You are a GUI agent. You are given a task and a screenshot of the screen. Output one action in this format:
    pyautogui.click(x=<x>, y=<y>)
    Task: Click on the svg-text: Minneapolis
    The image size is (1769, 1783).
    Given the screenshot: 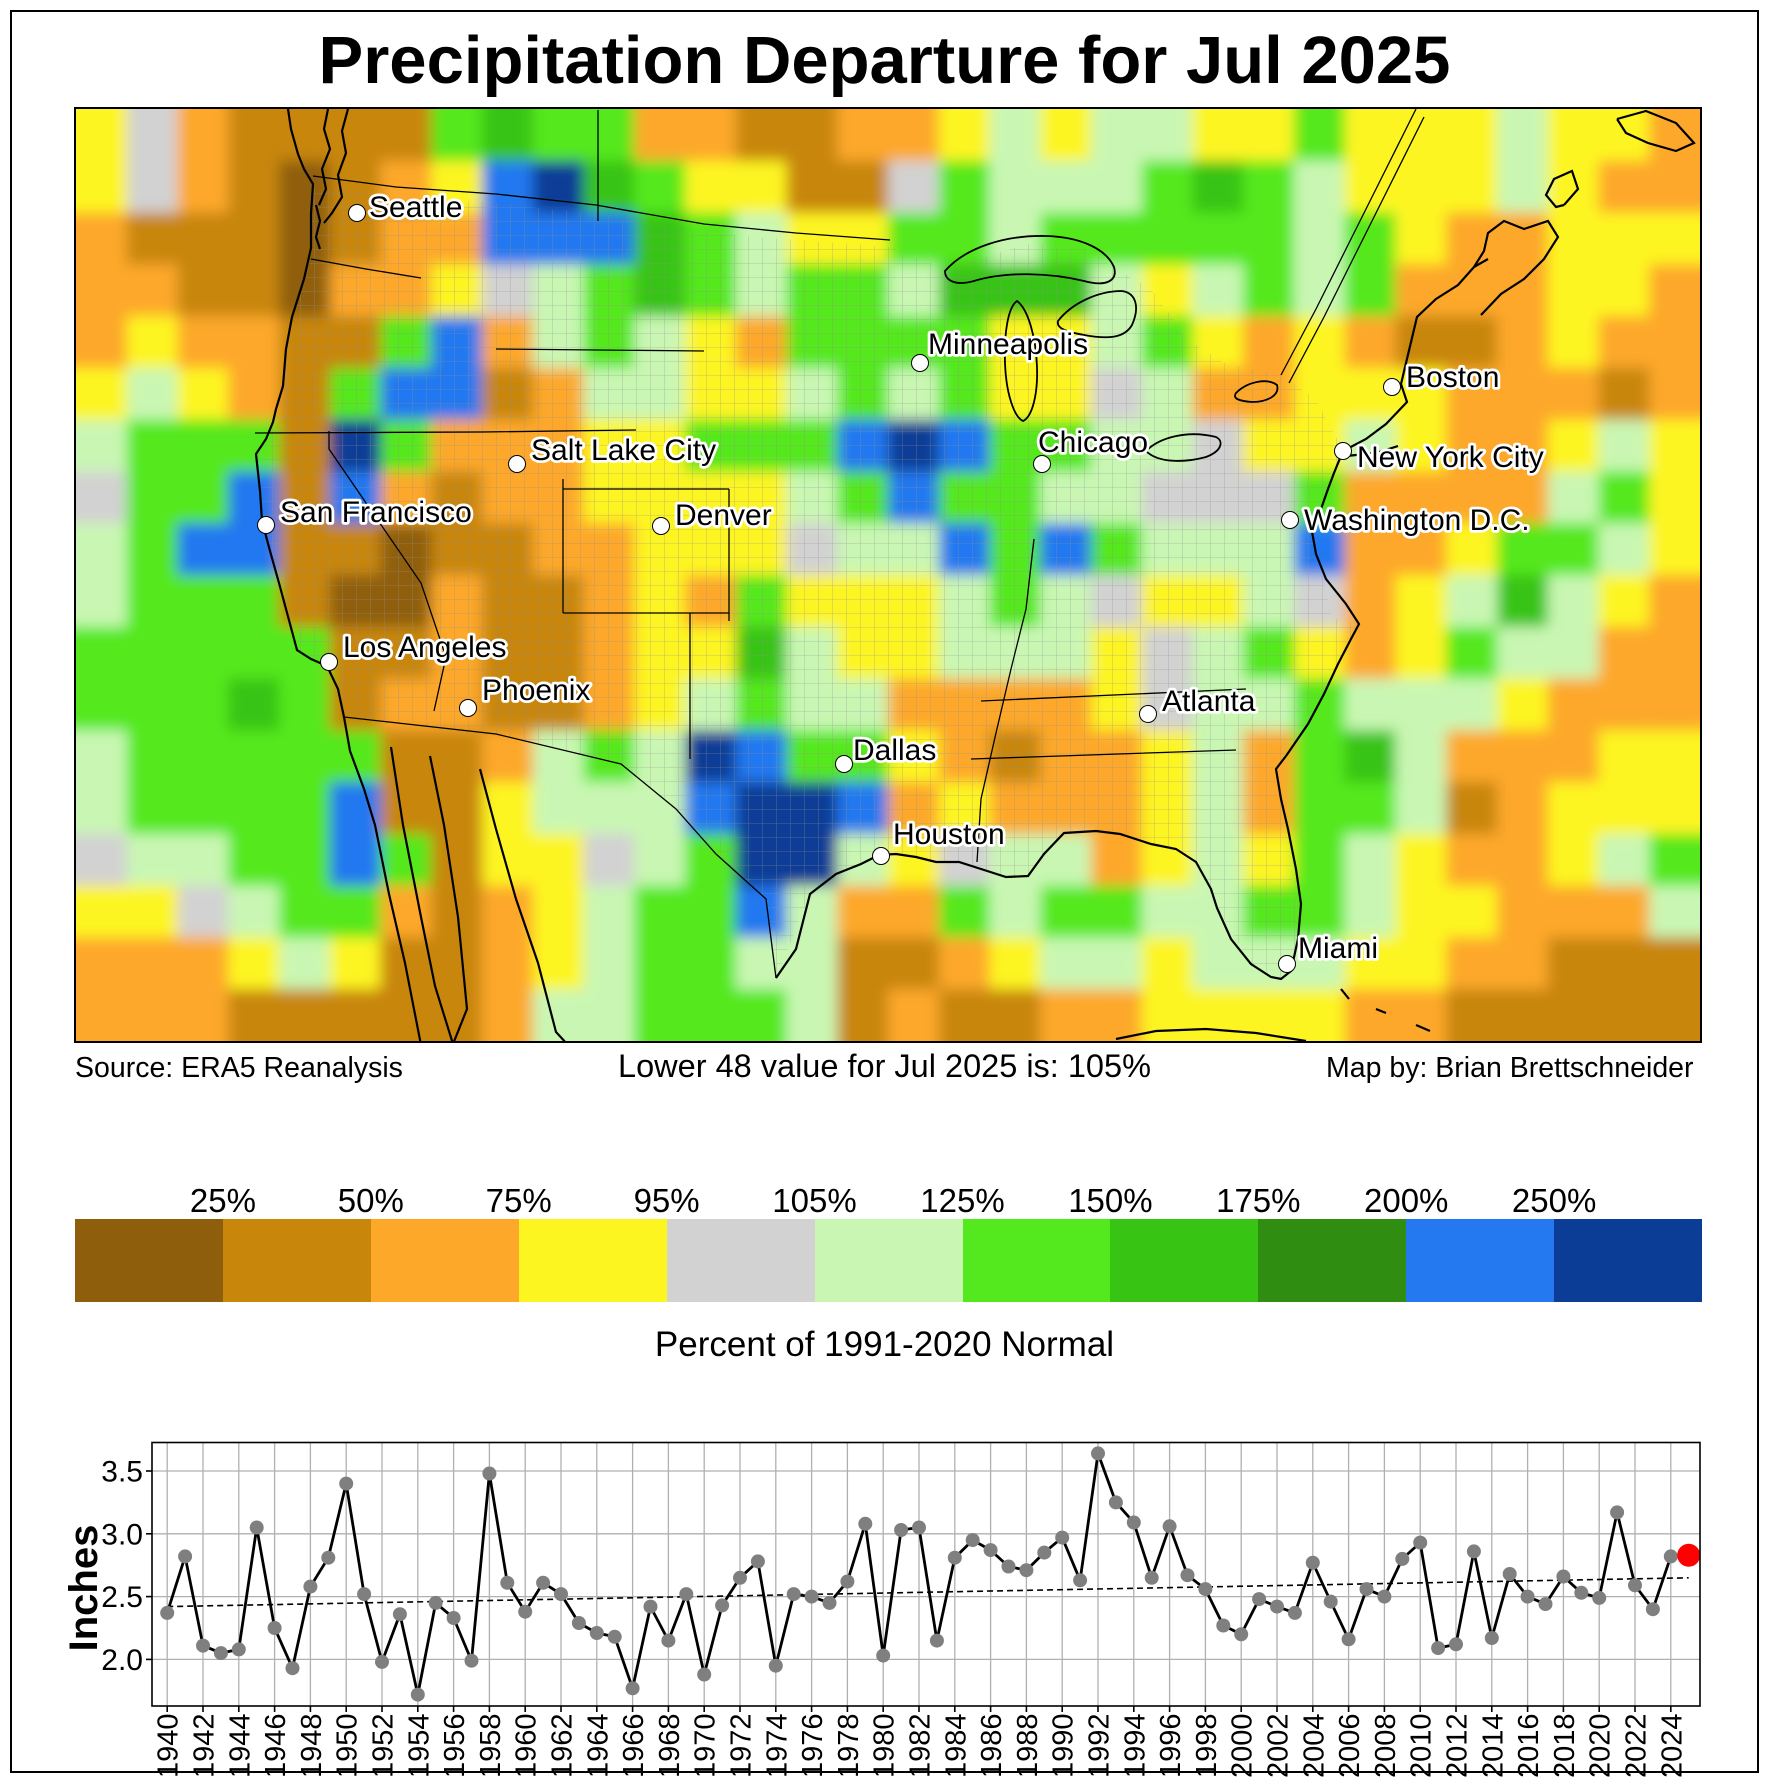 What is the action you would take?
    pyautogui.click(x=1008, y=344)
    